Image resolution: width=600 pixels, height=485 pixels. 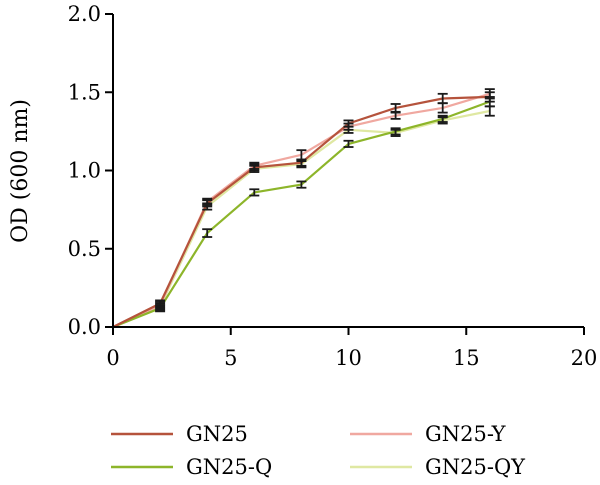 I want to click on y-axis-title: OD (600 nm), so click(x=20, y=171).